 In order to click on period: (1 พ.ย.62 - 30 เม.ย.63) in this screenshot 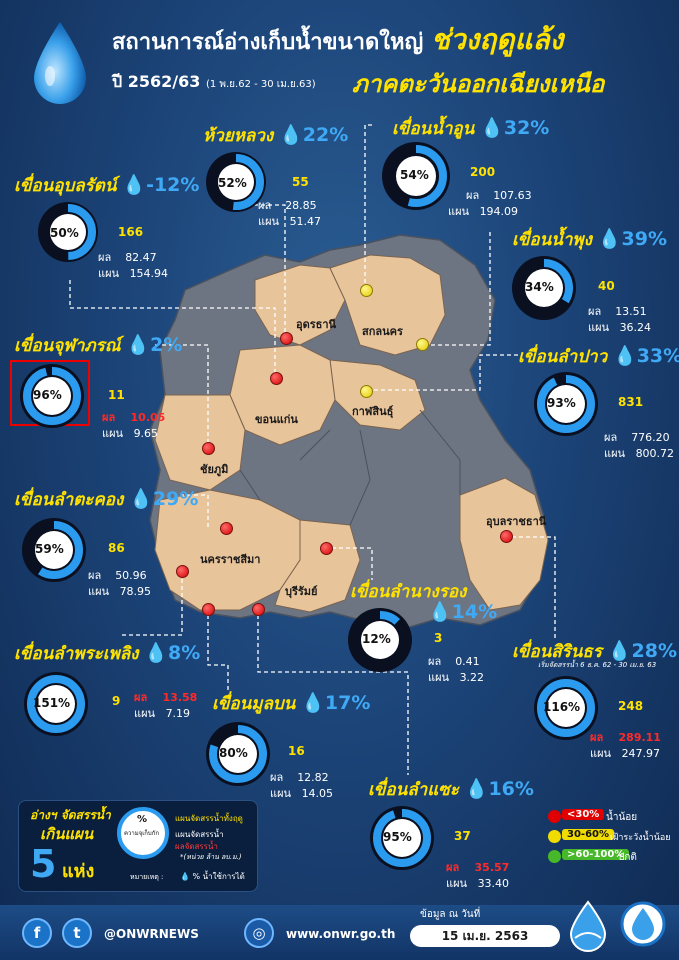, I will do `click(260, 84)`.